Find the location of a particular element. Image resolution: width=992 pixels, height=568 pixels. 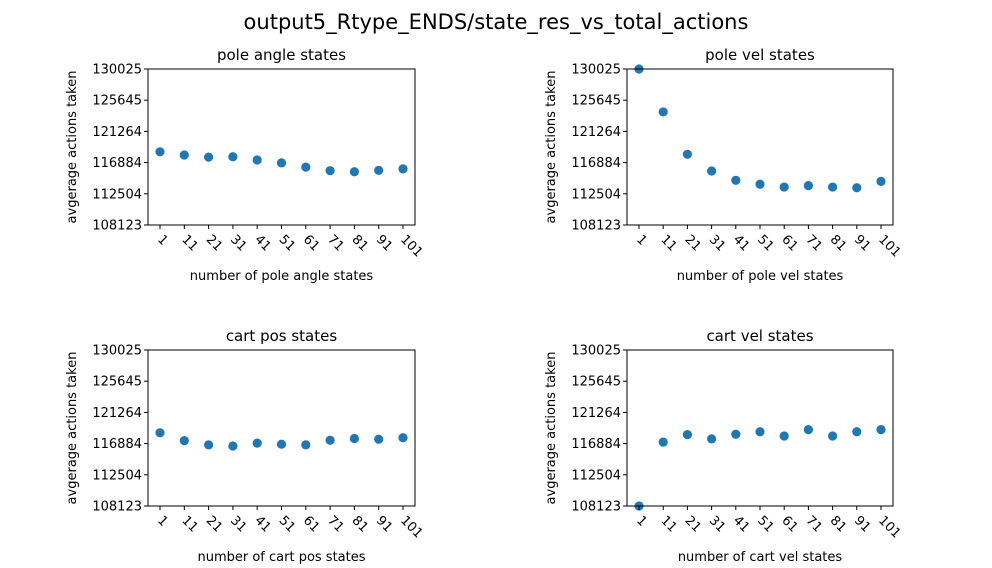

subplot-title: pole vel states is located at coordinates (760, 55).